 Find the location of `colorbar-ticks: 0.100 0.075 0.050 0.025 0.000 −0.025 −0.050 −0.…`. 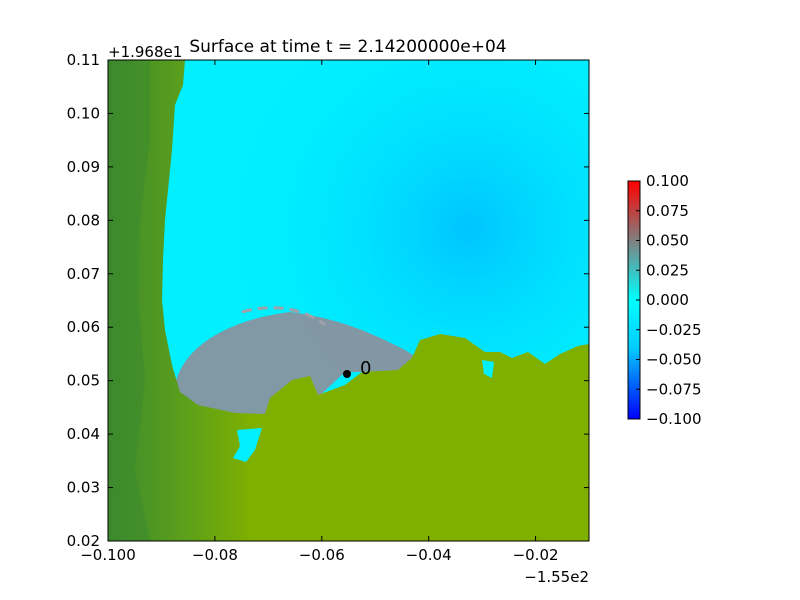

colorbar-ticks: 0.100 0.075 0.050 0.025 0.000 −0.025 −0.050 −0.… is located at coordinates (669, 300).